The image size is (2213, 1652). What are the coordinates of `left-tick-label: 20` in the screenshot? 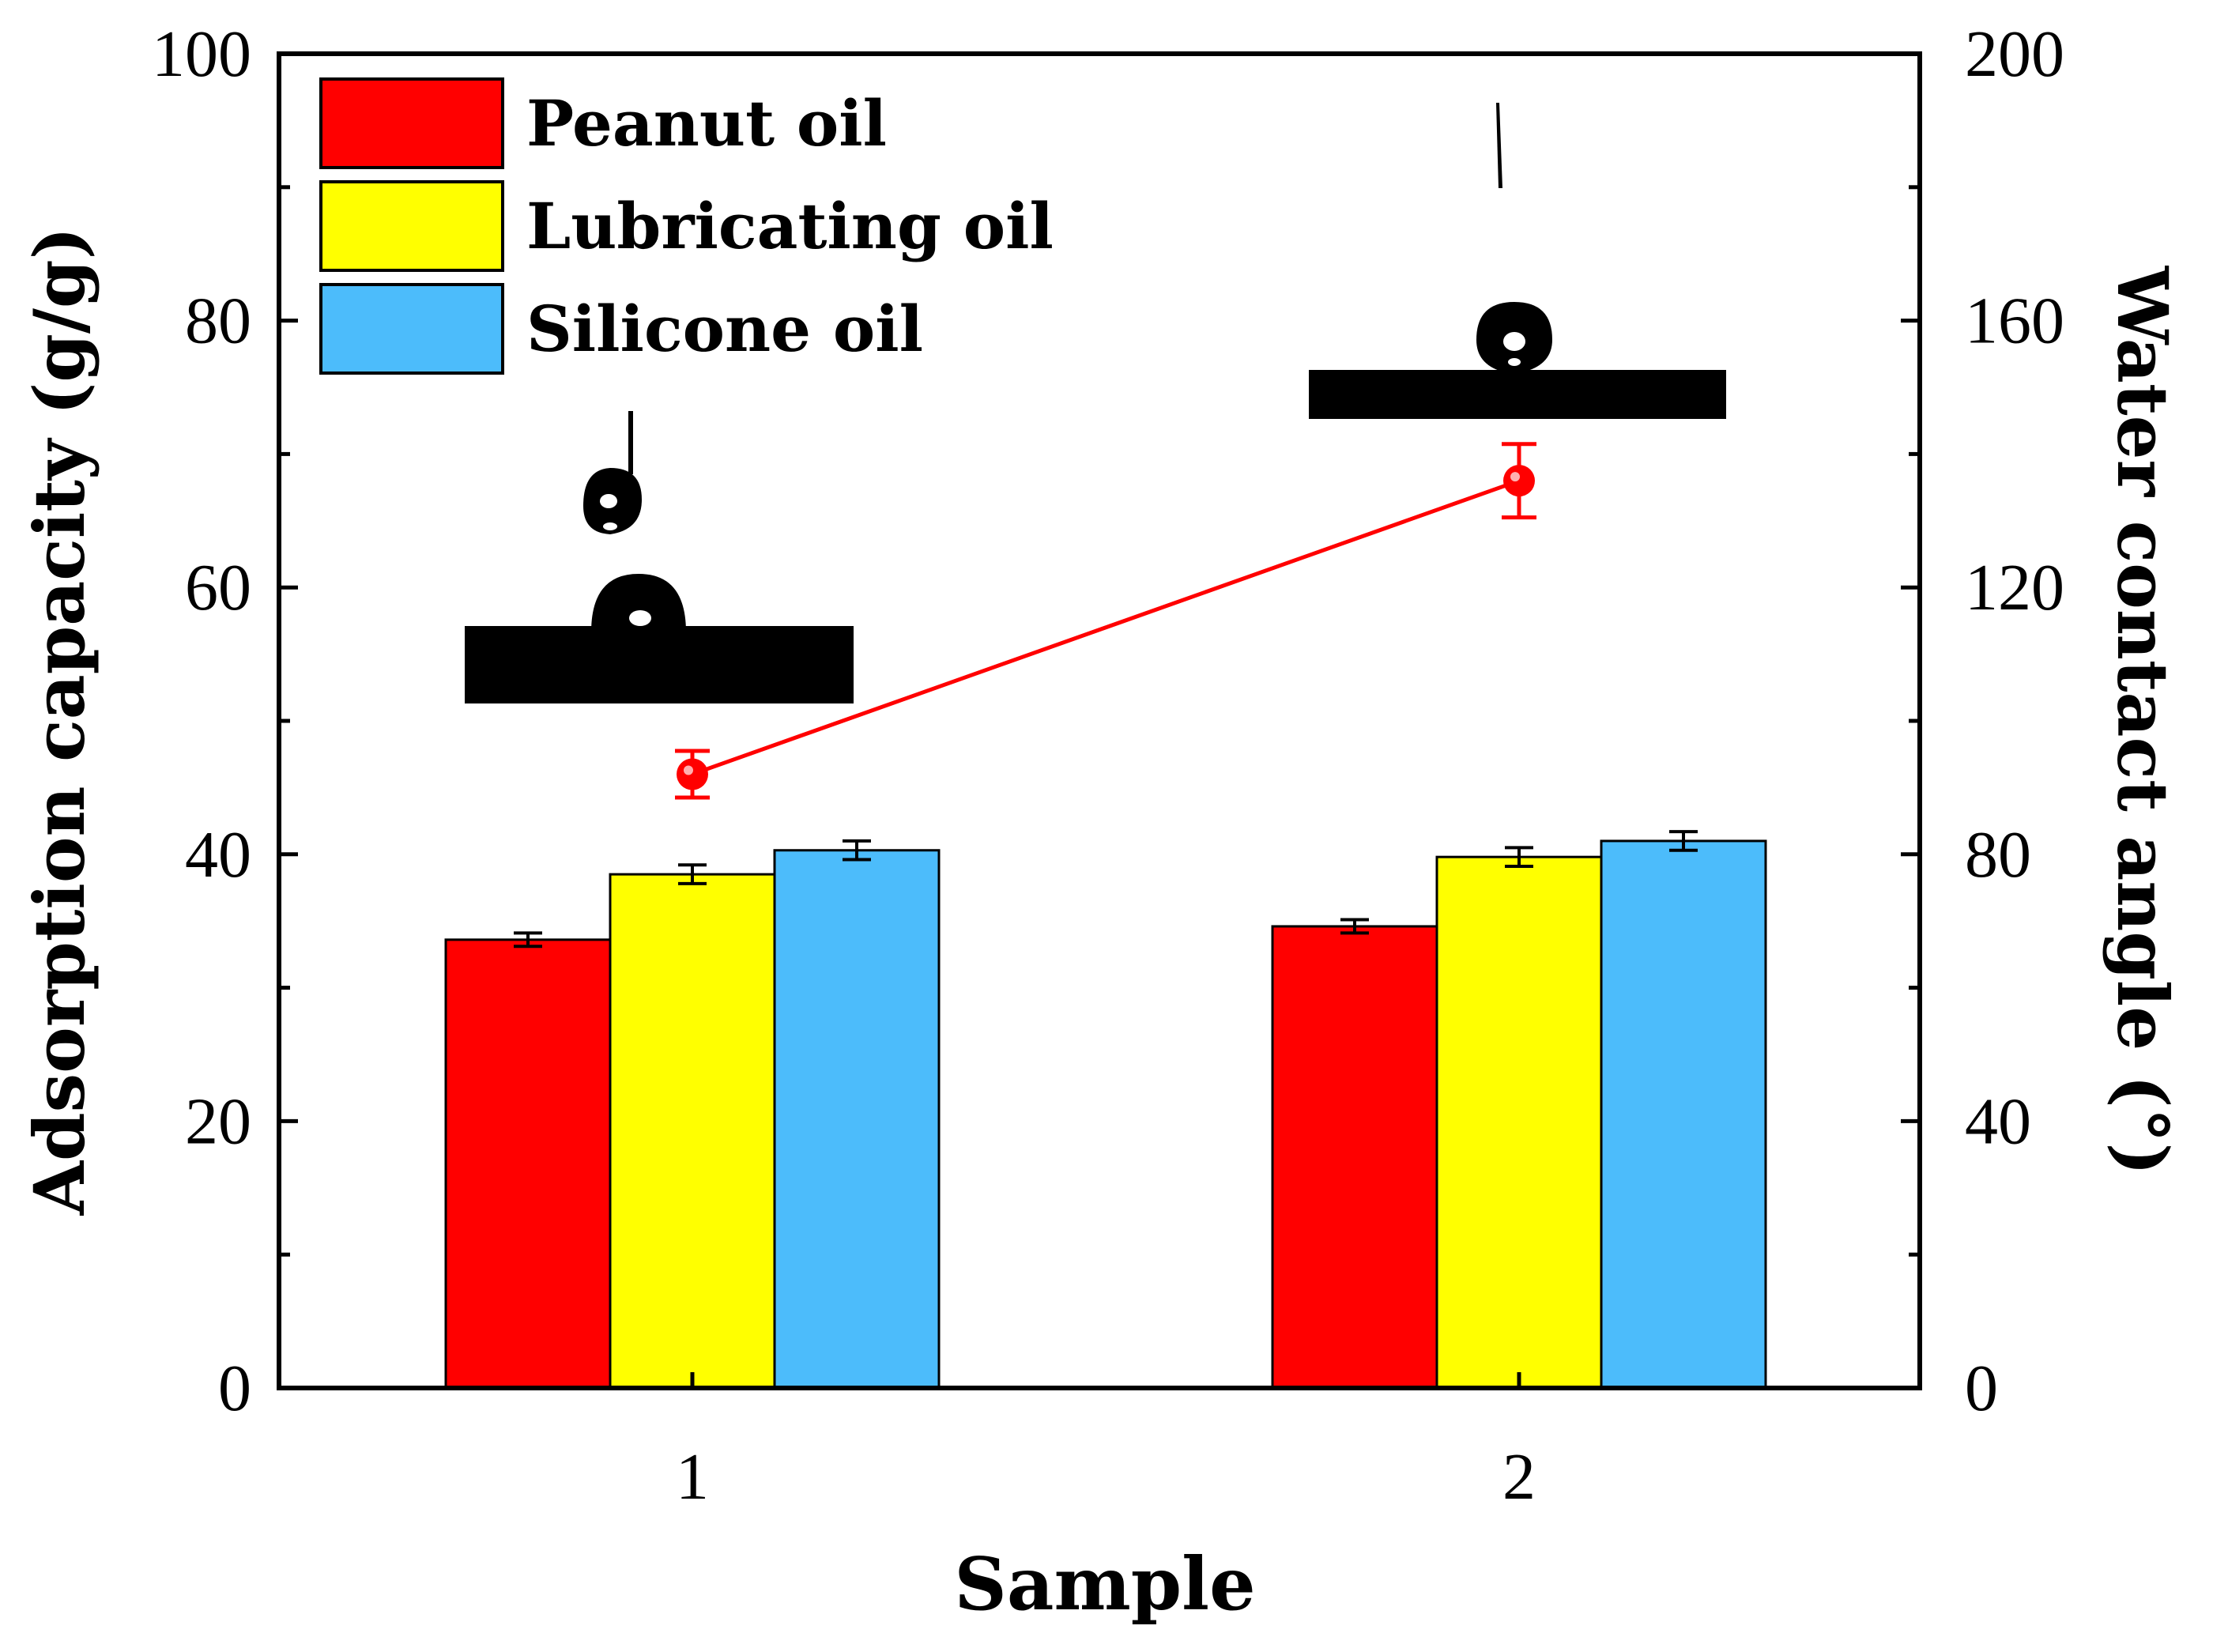 It's located at (218, 1121).